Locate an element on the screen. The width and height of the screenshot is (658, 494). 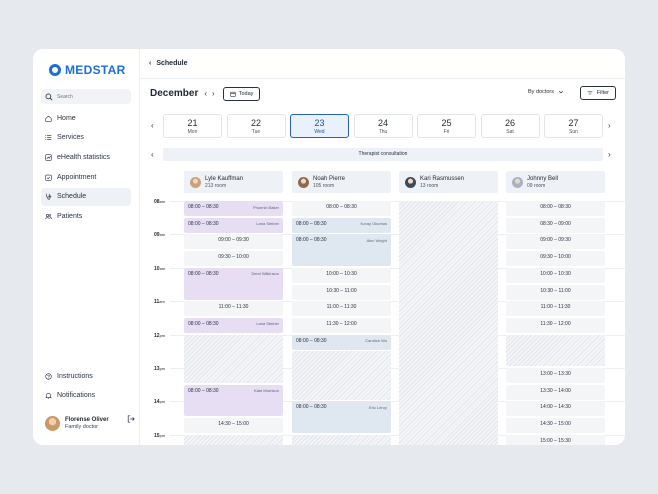
sidebar-item-label: Appointment is located at coordinates (77, 177).